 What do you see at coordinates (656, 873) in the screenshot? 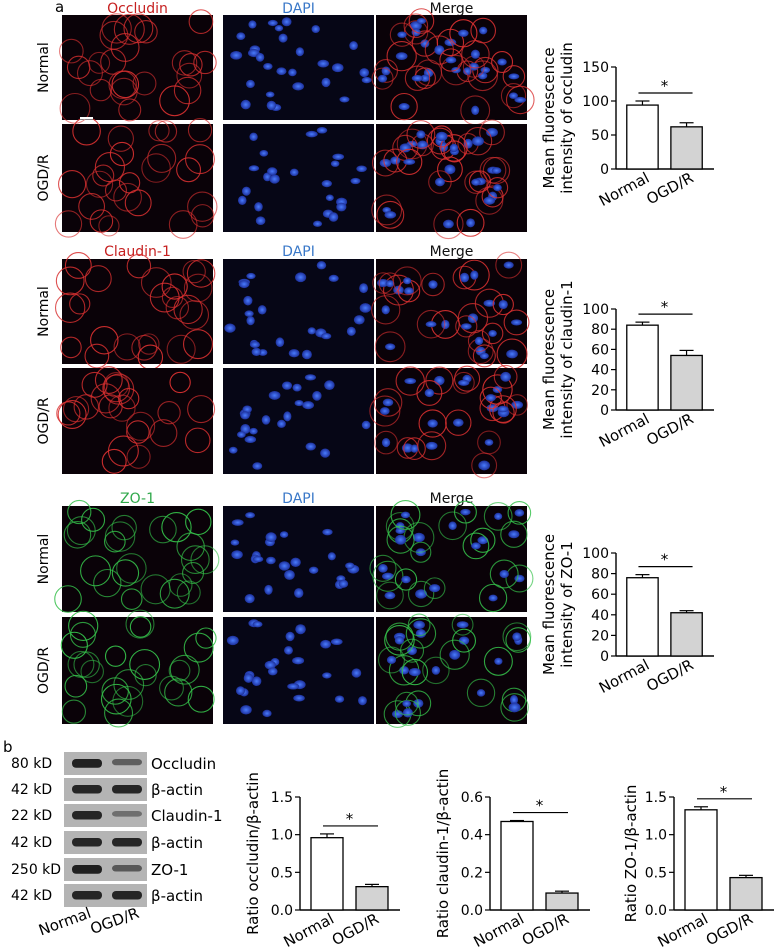
I see `y-tick-label: 0.5` at bounding box center [656, 873].